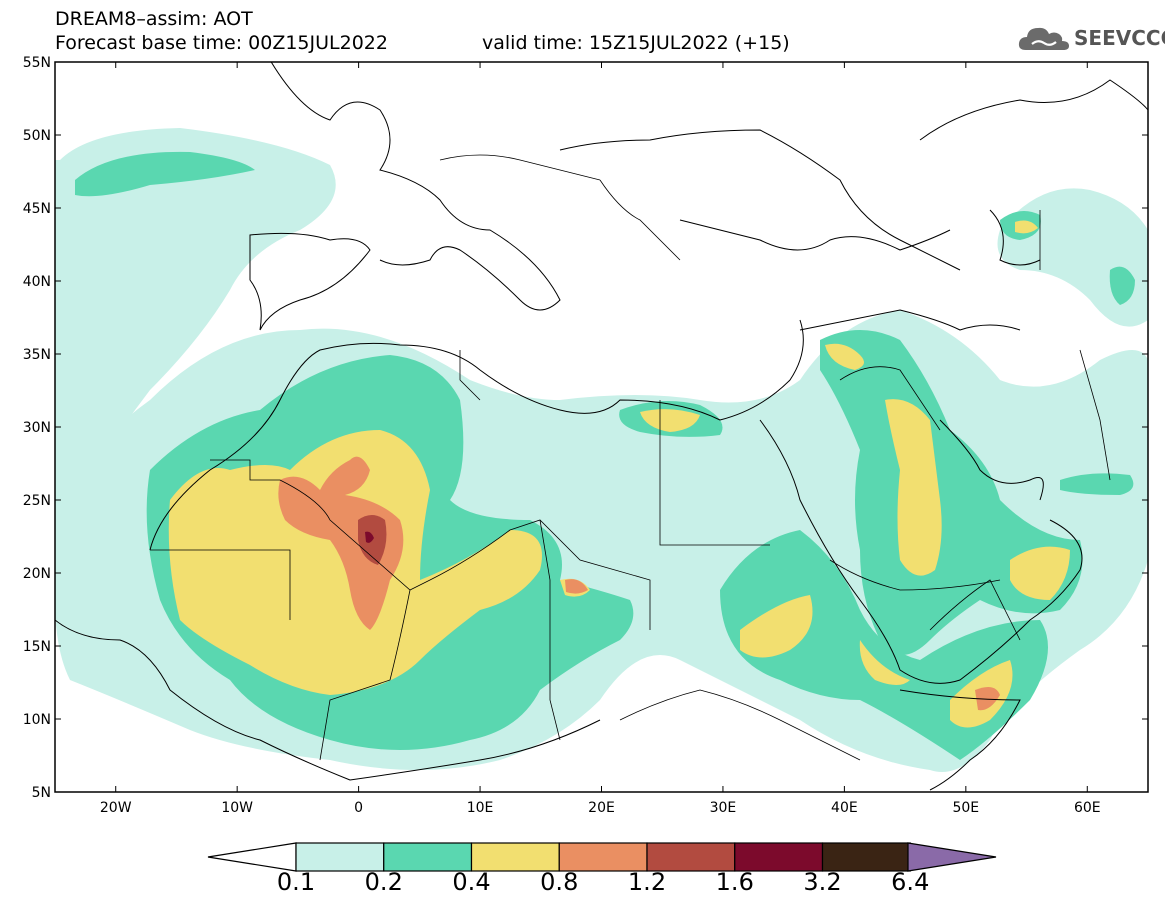 Image resolution: width=1165 pixels, height=905 pixels. Describe the element at coordinates (37, 720) in the screenshot. I see `lat-label: 10N` at that location.